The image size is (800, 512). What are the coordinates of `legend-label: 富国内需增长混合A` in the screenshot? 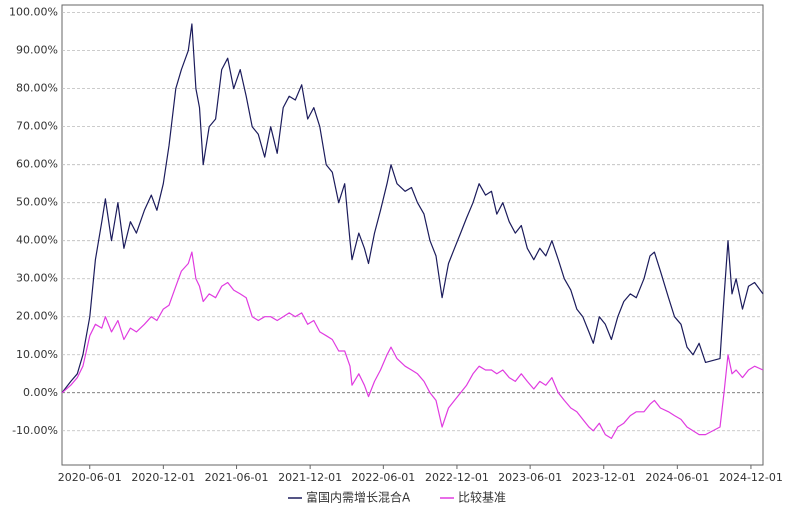 It's located at (358, 497).